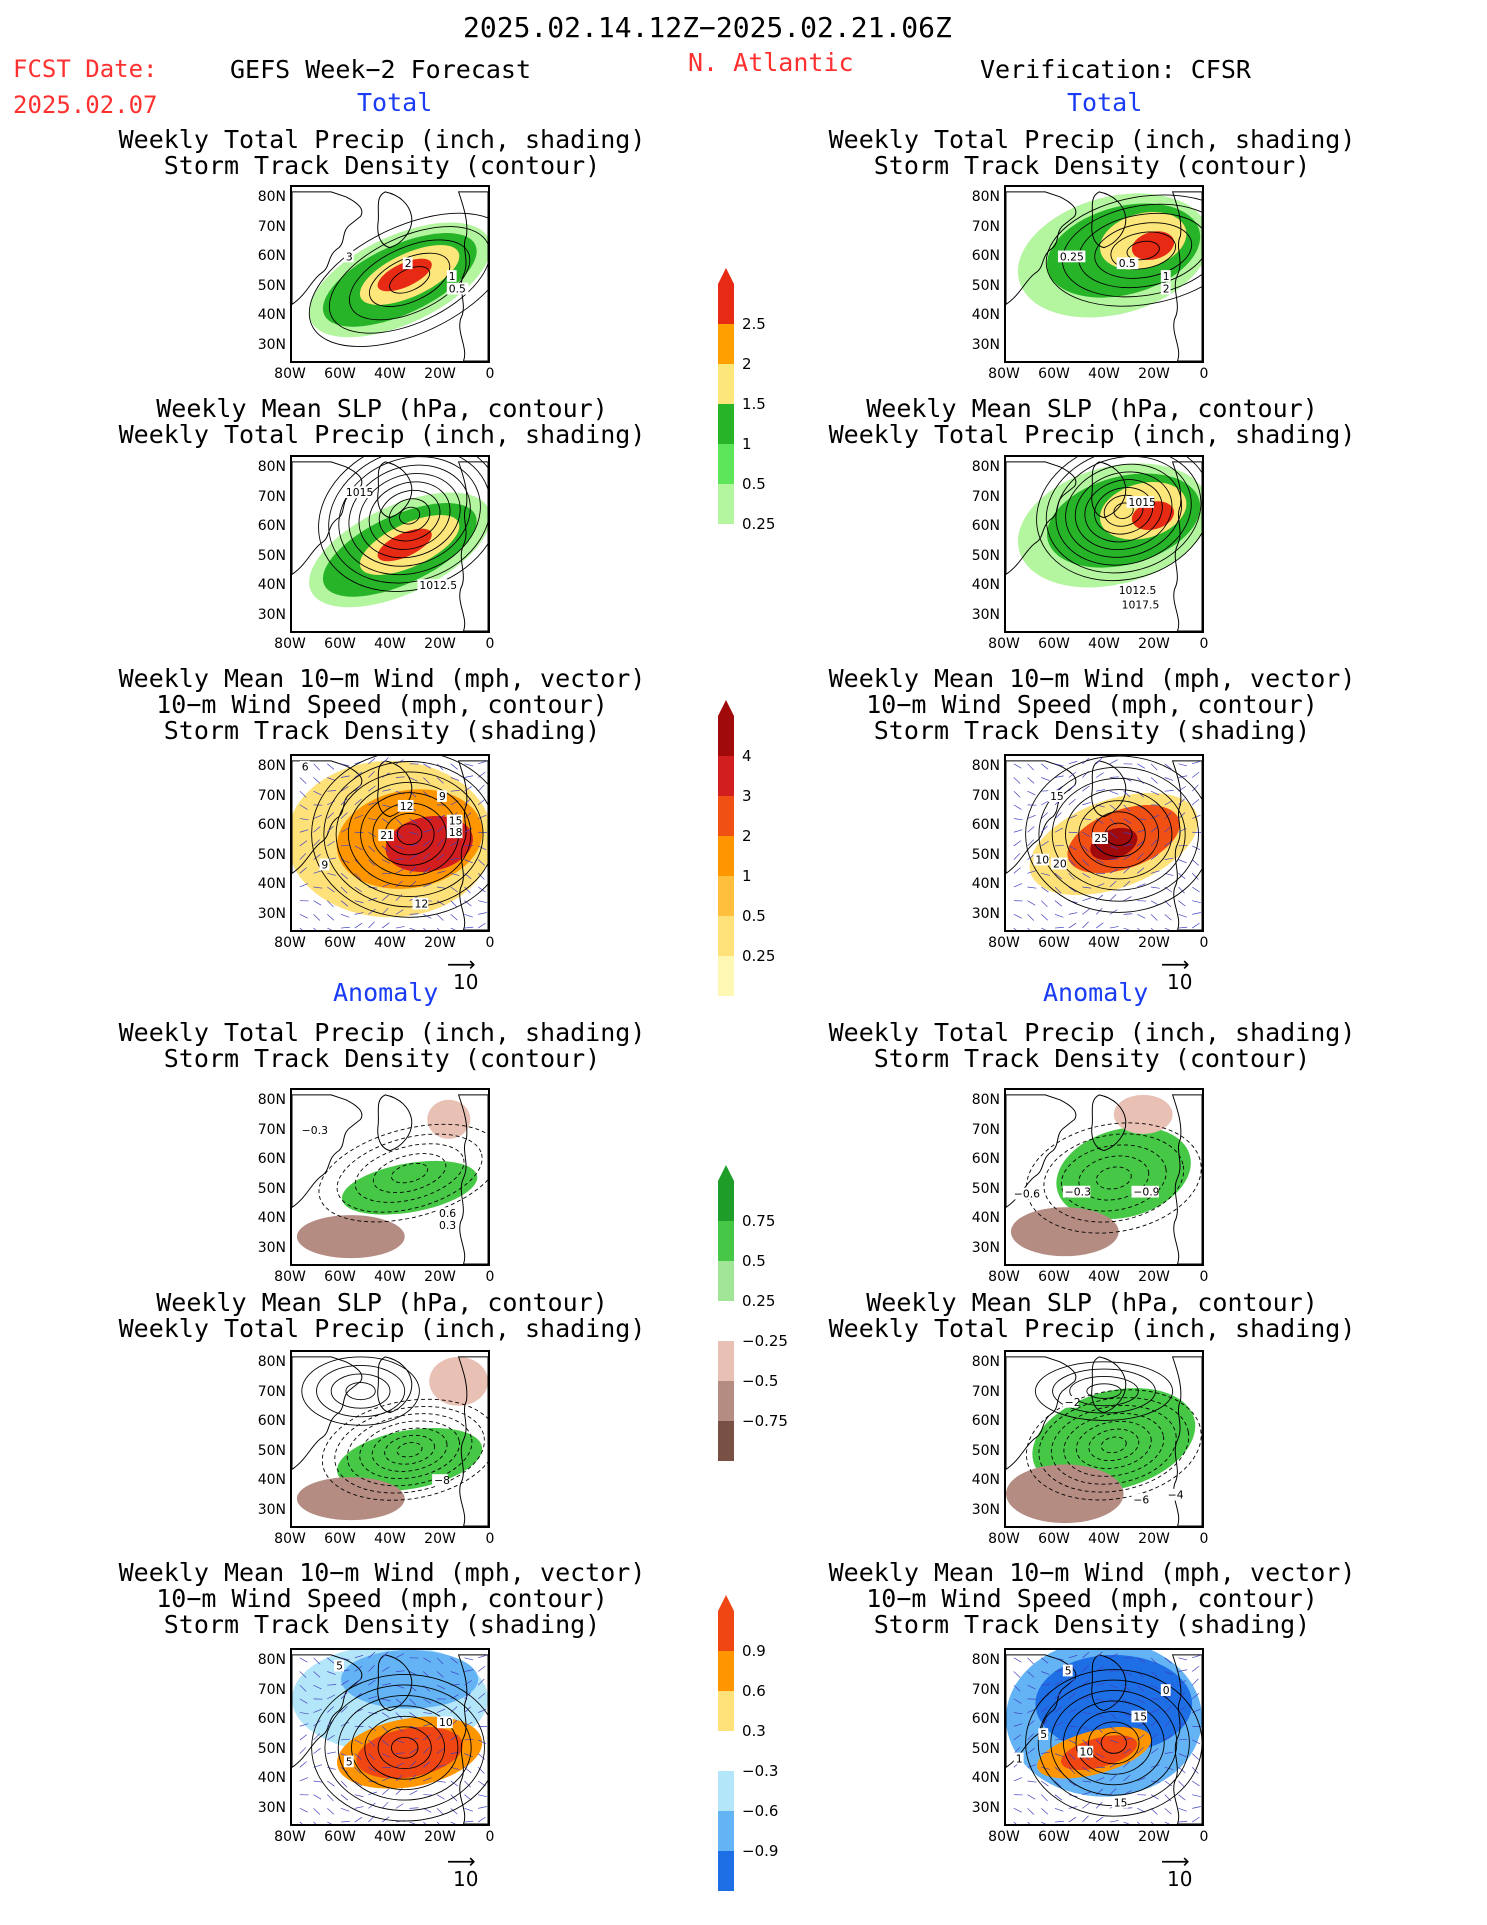  Describe the element at coordinates (1146, 1192) in the screenshot. I see `svg-text: −0.9` at that location.